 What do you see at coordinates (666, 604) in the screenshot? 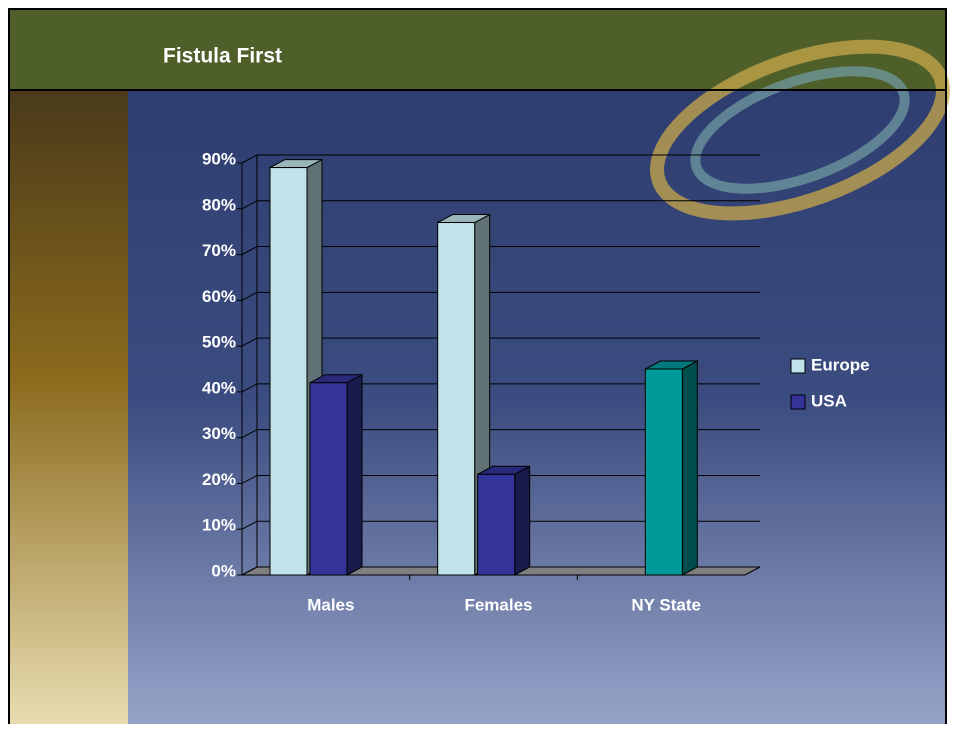
I see `x-tick-label: NY State` at bounding box center [666, 604].